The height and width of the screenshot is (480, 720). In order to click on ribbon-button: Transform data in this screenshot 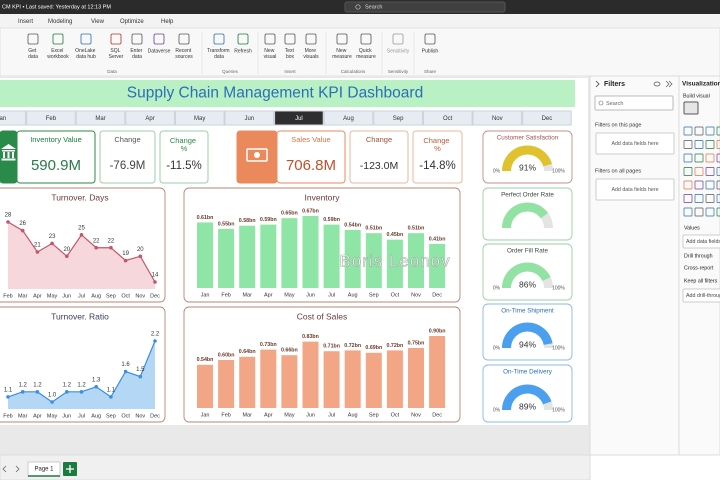, I will do `click(219, 54)`.